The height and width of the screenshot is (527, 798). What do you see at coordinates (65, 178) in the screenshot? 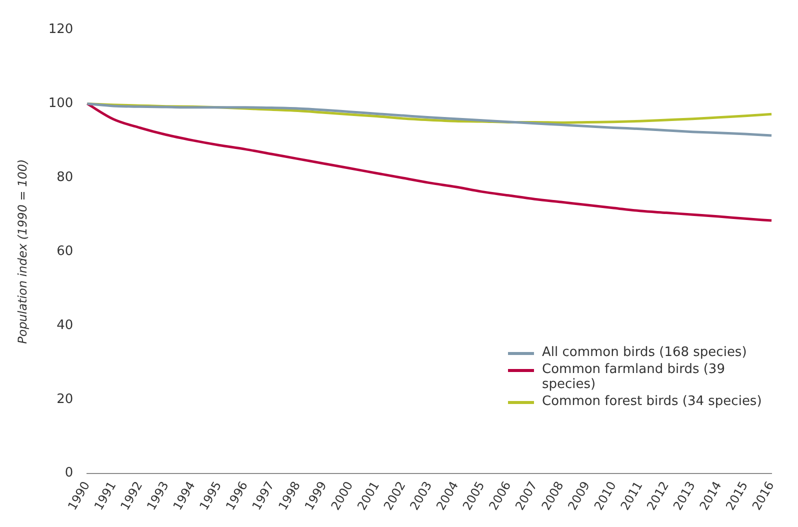
I see `y-tick-label: 80` at bounding box center [65, 178].